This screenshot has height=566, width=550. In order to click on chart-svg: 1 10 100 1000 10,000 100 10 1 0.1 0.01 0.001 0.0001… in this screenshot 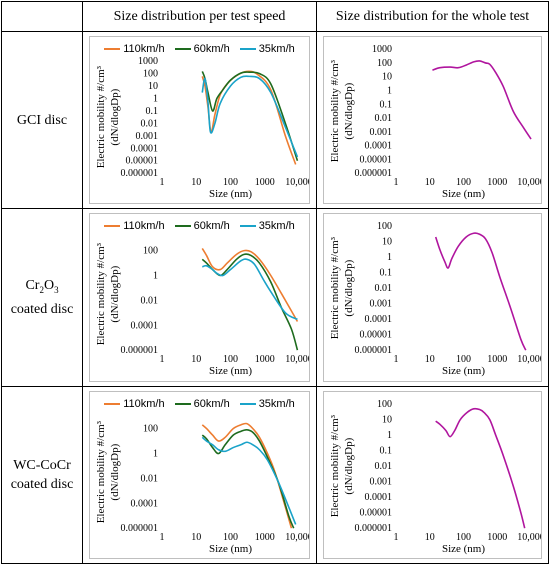, I will do `click(435, 477)`.